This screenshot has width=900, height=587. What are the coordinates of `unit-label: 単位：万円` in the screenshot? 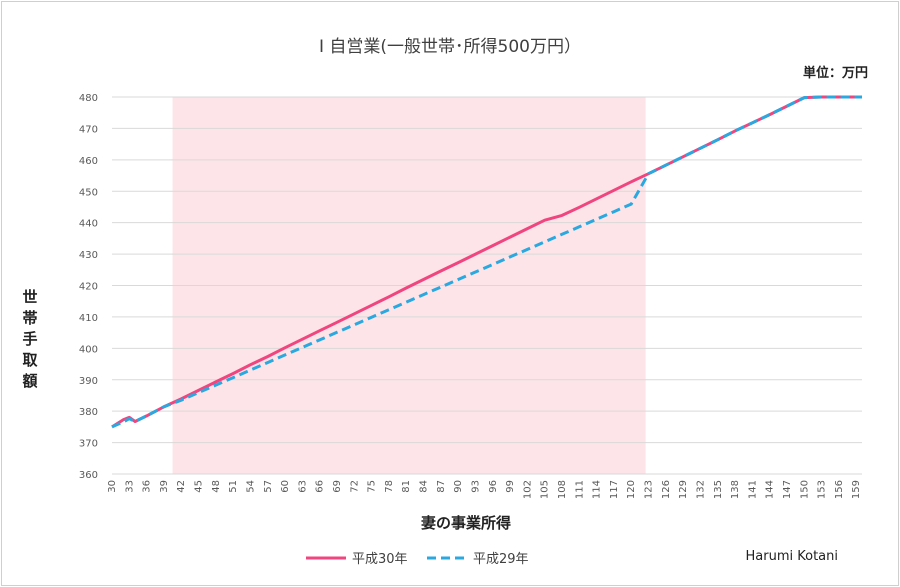 It's located at (835, 73).